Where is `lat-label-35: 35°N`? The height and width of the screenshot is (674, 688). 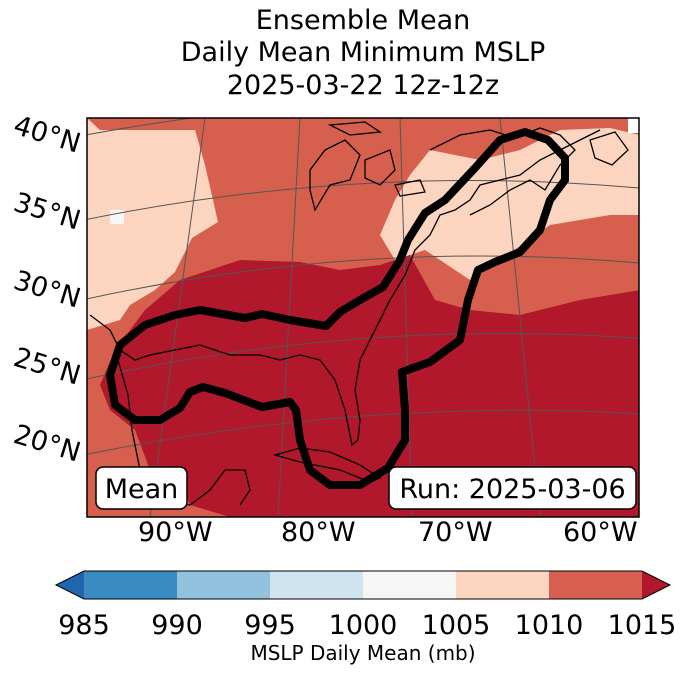
lat-label-35: 35°N is located at coordinates (47, 212).